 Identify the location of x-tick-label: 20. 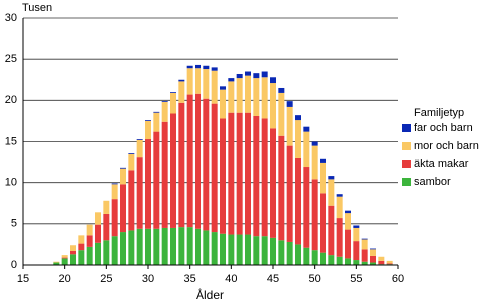
(65, 279).